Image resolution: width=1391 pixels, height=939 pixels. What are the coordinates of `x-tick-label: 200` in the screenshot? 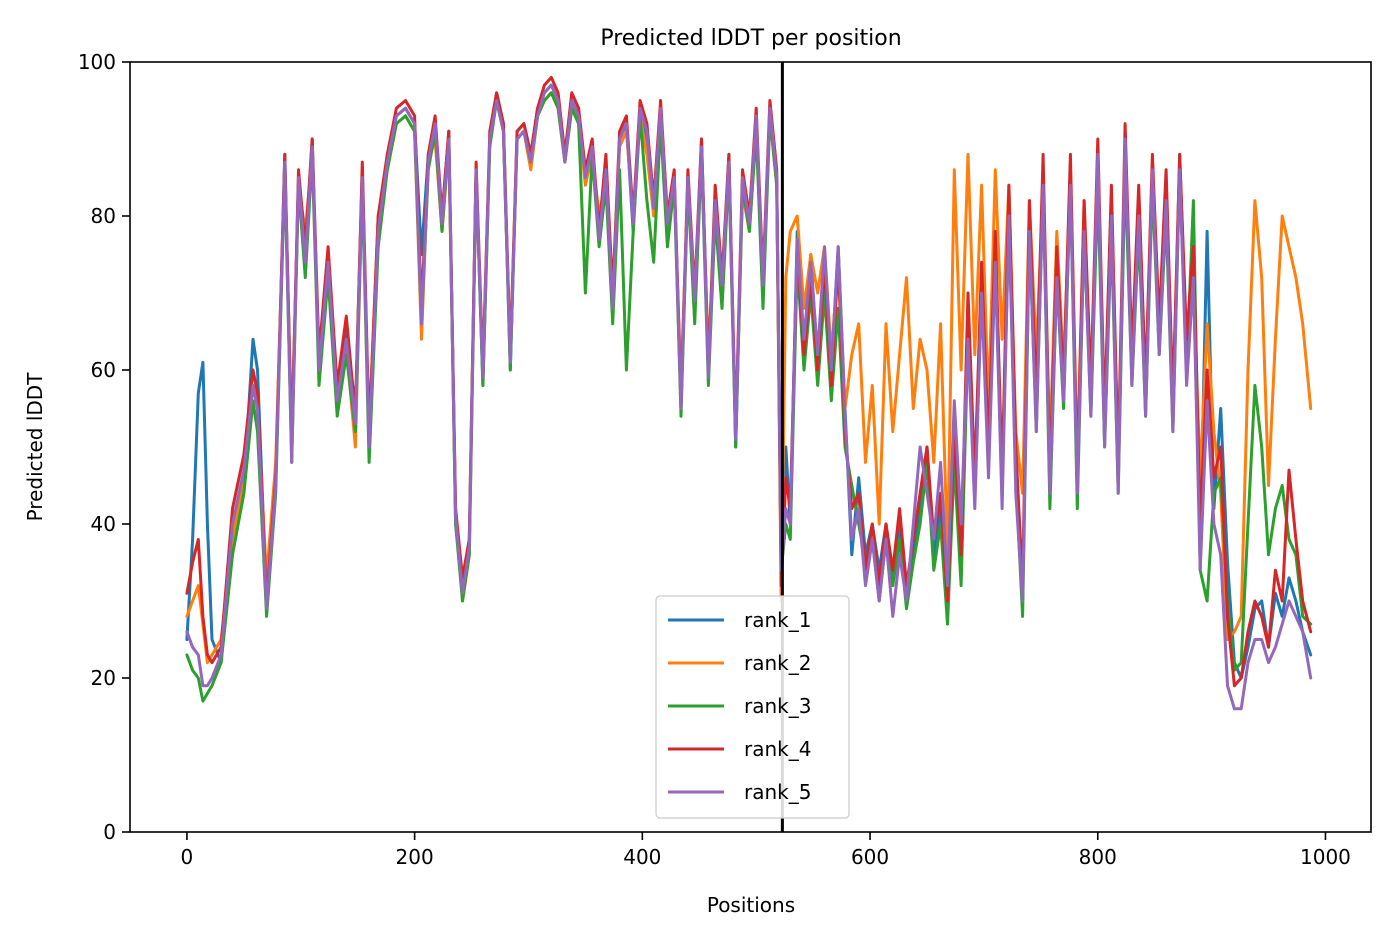 It's located at (415, 857).